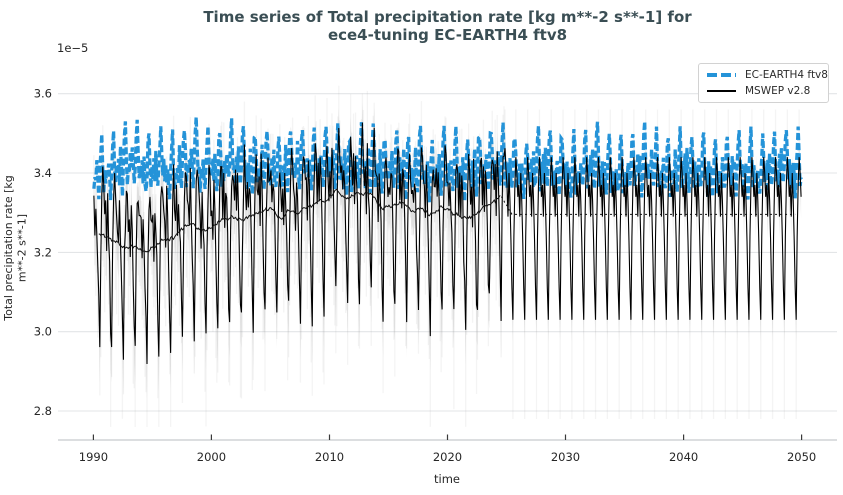 Image resolution: width=843 pixels, height=495 pixels. I want to click on y-axis: 2.8 3.0 3.2 3.4 3.6, so click(43, 252).